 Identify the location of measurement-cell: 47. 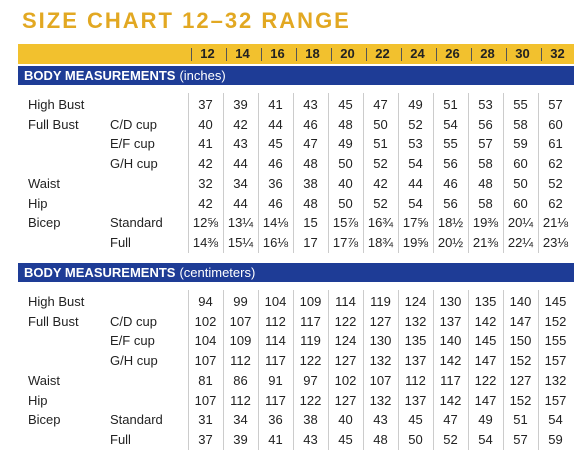
(380, 104).